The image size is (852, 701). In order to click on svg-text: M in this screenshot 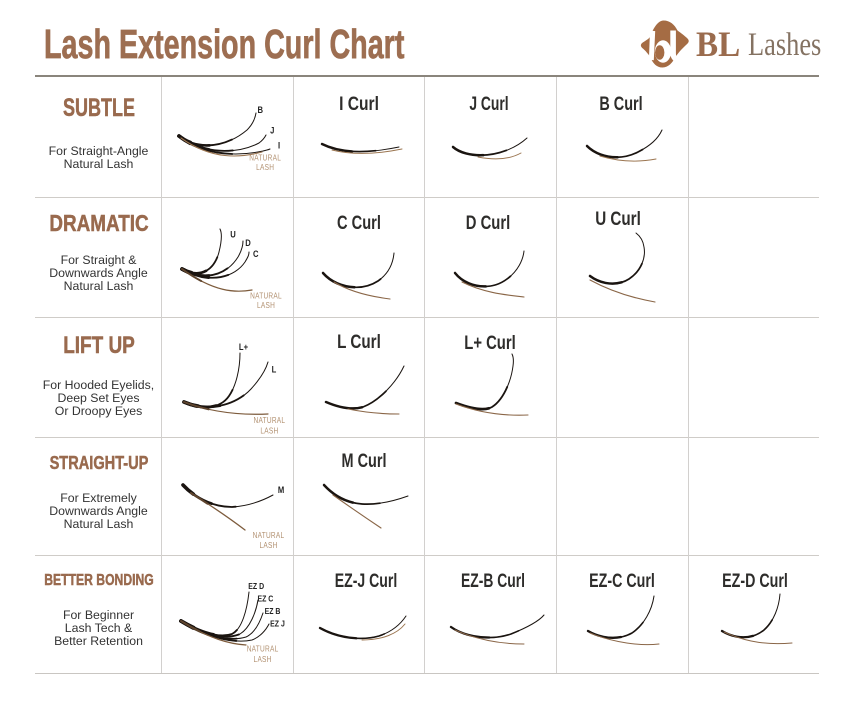, I will do `click(281, 489)`.